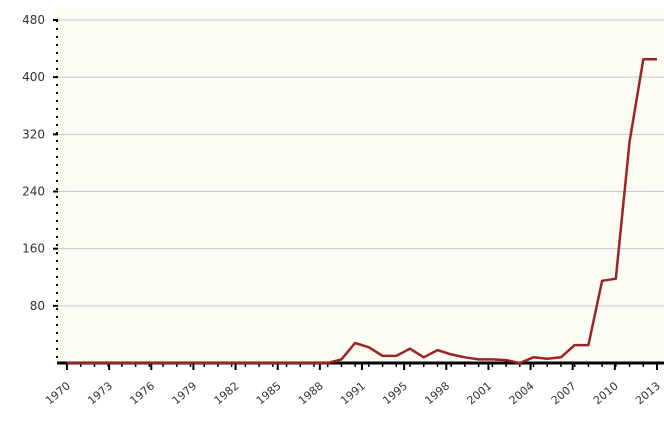 This screenshot has width=664, height=426. Describe the element at coordinates (100, 393) in the screenshot. I see `x-tick-label: 1973` at that location.